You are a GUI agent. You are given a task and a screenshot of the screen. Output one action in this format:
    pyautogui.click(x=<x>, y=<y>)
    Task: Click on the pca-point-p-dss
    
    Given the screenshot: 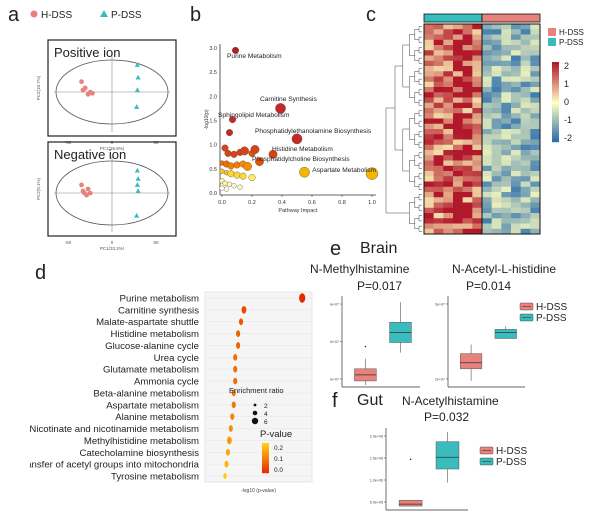 What is the action you would take?
    pyautogui.click(x=137, y=215)
    